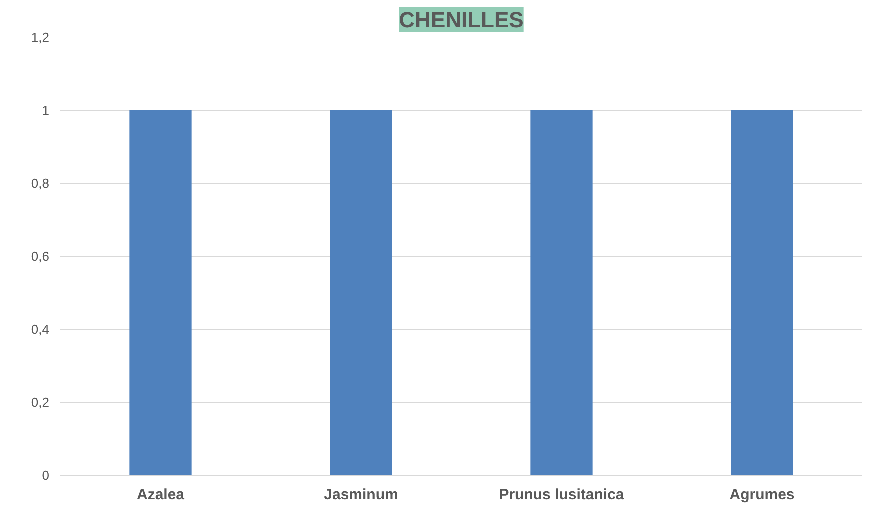 The image size is (877, 506). I want to click on x-tick-label: Azalea, so click(161, 495).